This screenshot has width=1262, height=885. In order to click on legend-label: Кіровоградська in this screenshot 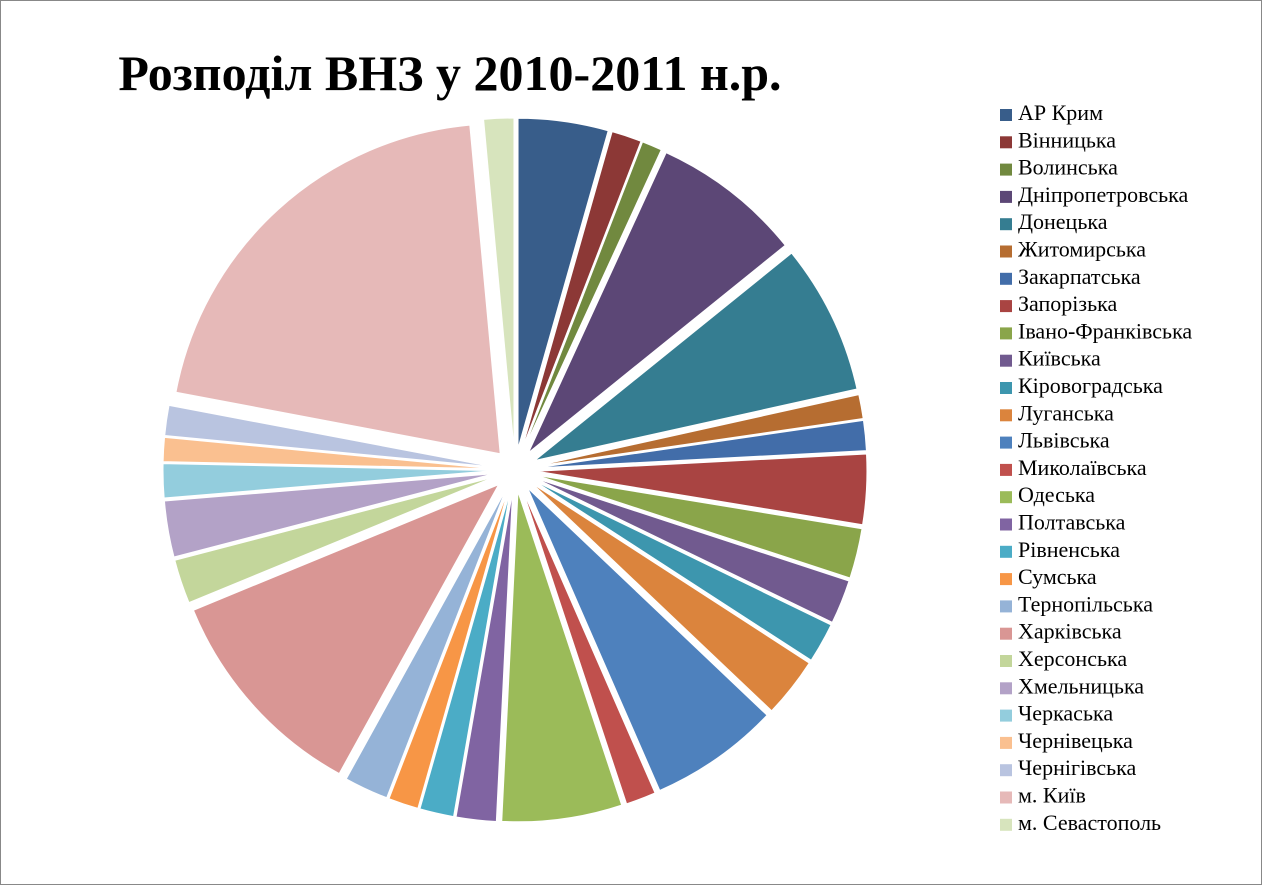, I will do `click(1090, 385)`.